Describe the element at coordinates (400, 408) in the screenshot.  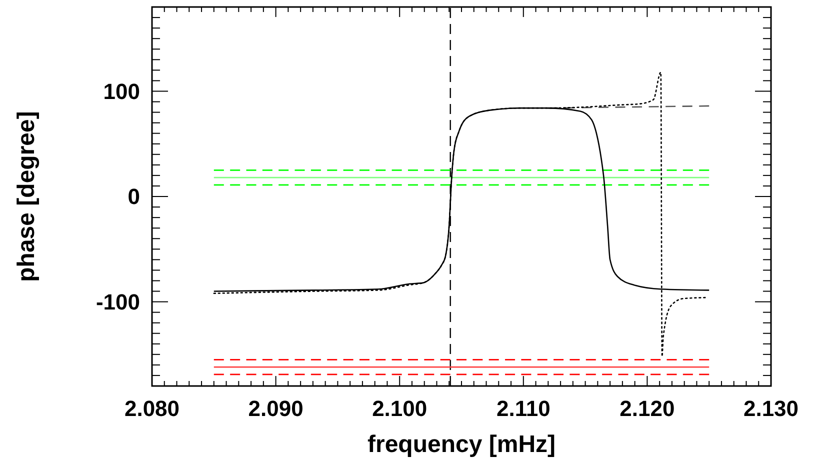
I see `x-tick-label: 2.100` at that location.